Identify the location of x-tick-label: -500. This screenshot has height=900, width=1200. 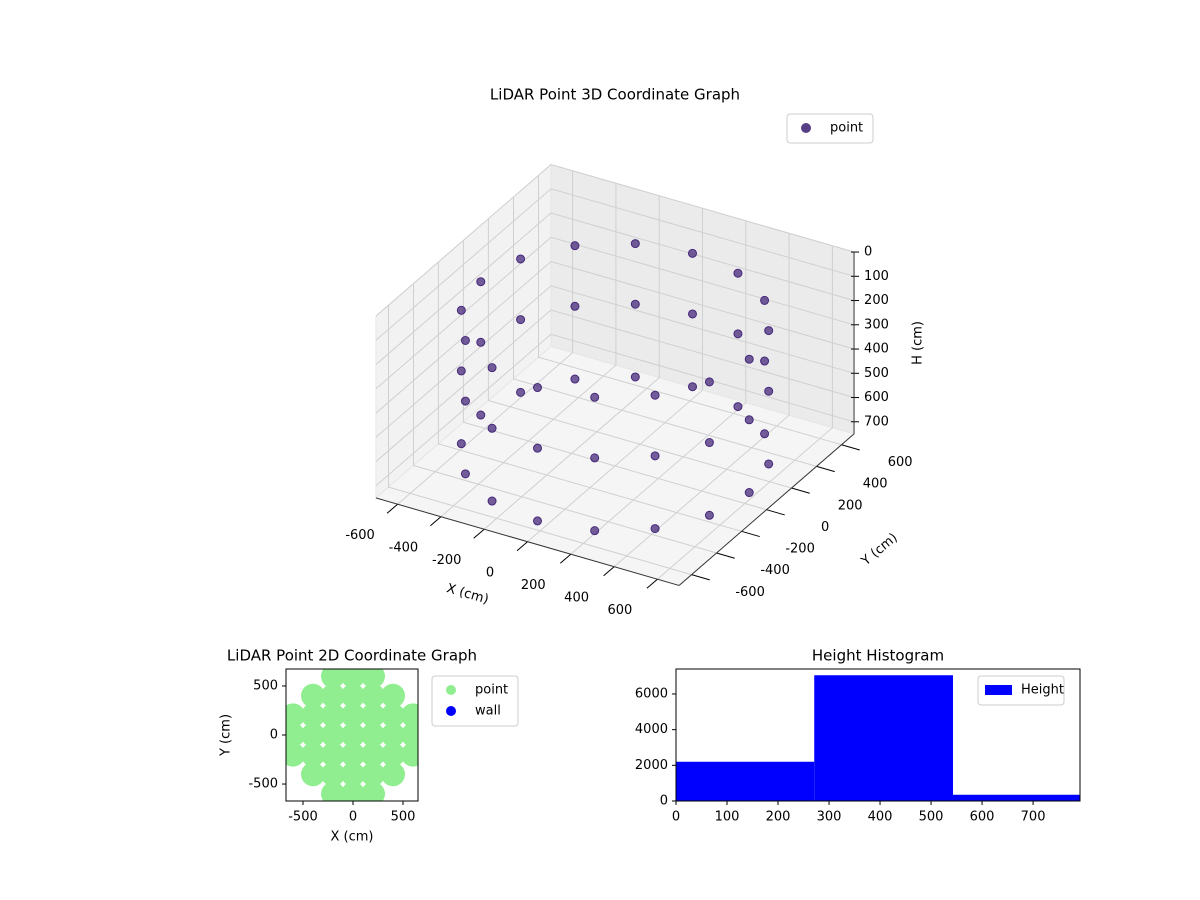
(303, 817).